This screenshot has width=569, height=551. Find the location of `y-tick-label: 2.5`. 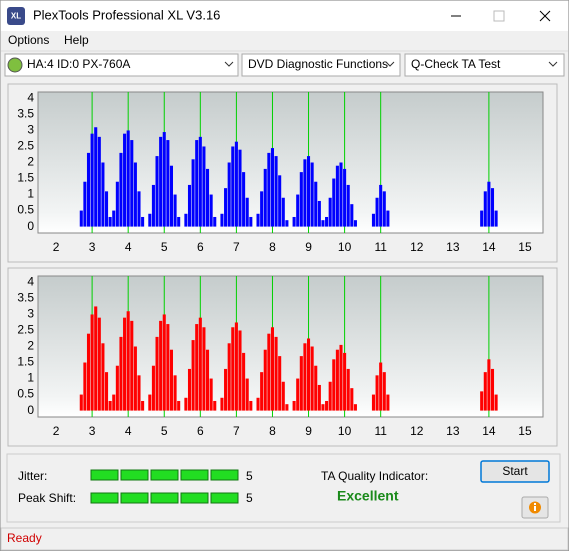

y-tick-label: 2.5 is located at coordinates (25, 146).